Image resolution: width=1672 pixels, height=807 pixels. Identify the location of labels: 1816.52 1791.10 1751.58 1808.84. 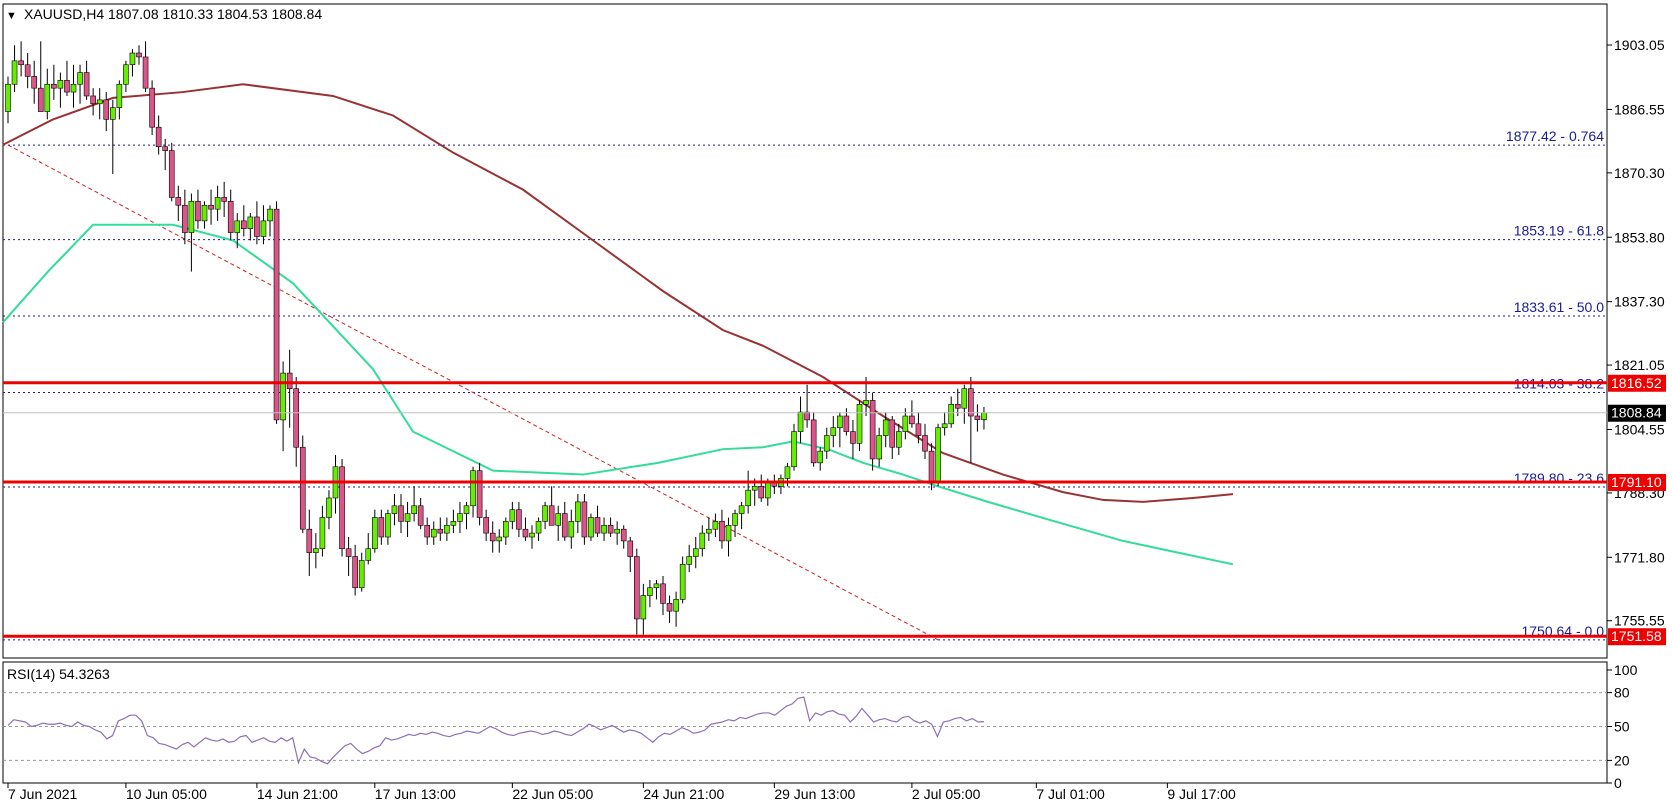
(1637, 510).